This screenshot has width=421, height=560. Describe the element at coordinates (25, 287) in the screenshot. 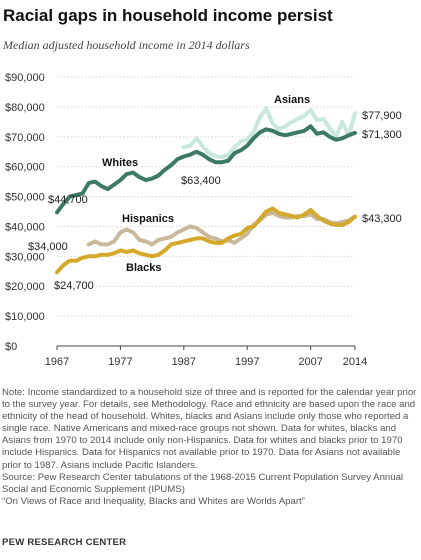

I see `y-tick-label: $20,000` at that location.